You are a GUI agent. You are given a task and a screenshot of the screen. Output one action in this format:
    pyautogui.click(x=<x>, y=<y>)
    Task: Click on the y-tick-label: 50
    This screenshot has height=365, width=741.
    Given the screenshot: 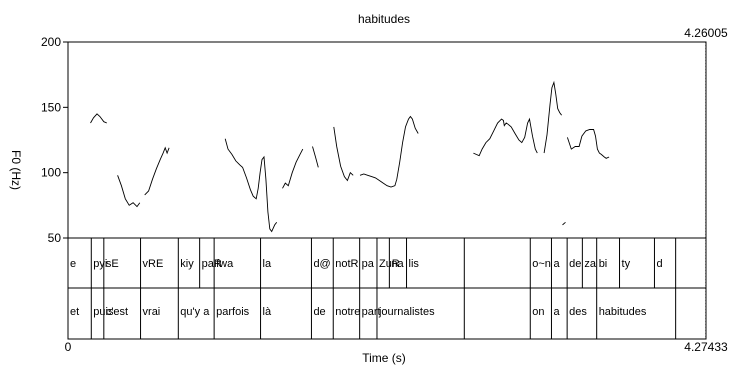 What is the action you would take?
    pyautogui.click(x=55, y=238)
    